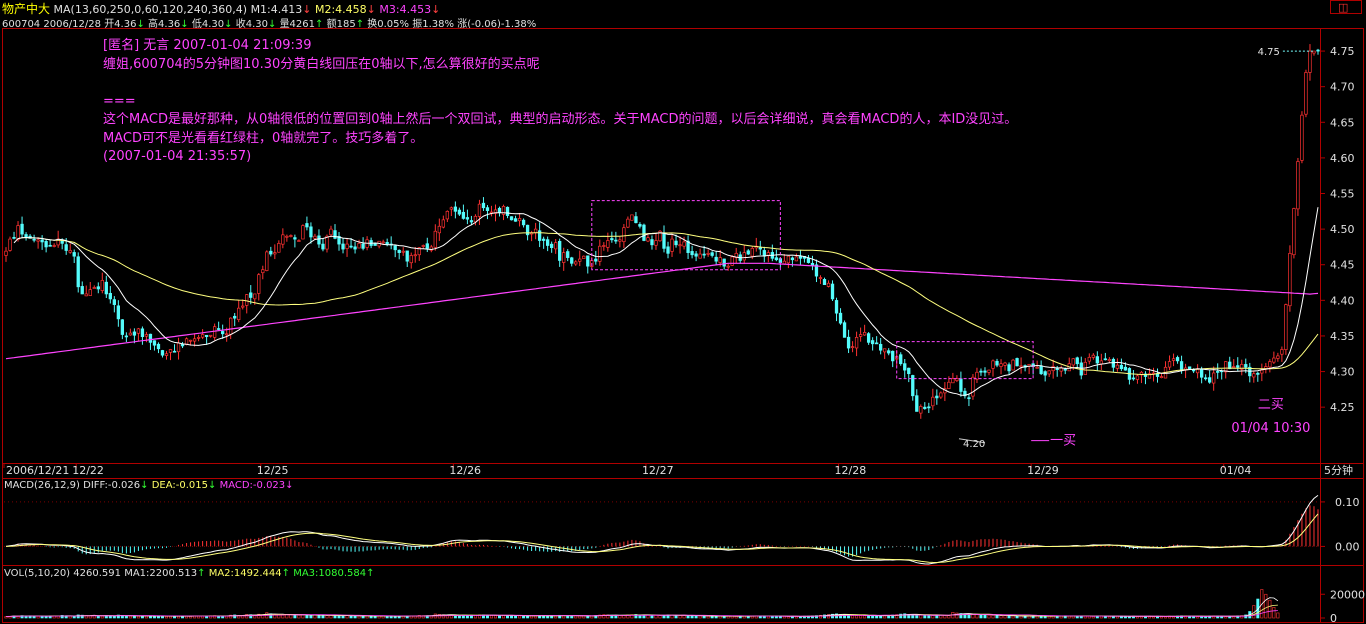 This screenshot has width=1366, height=624. I want to click on info-open: 开4.36, so click(120, 24).